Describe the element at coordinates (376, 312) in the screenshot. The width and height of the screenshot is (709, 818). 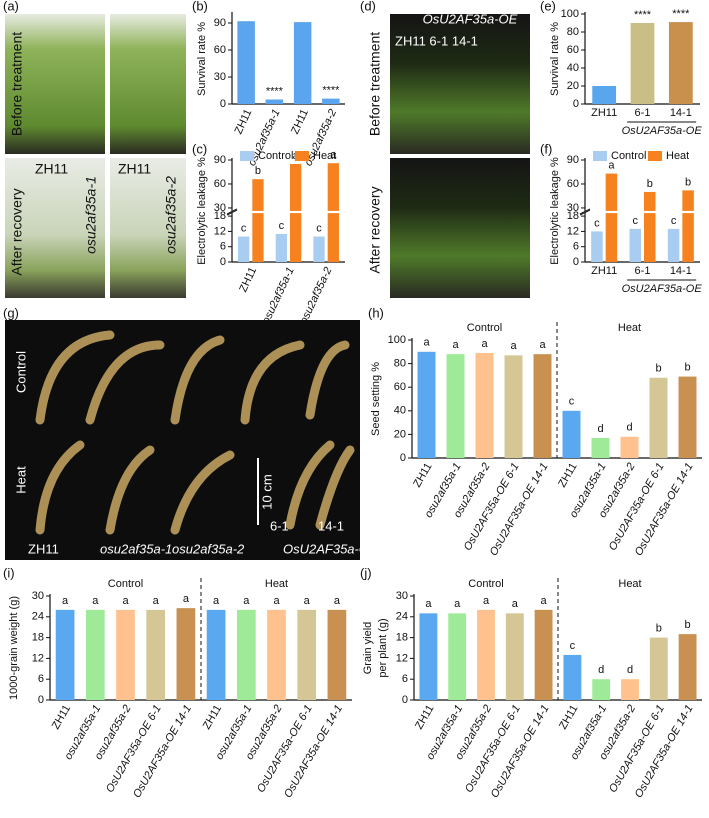
I see `panel-label: (h)` at that location.